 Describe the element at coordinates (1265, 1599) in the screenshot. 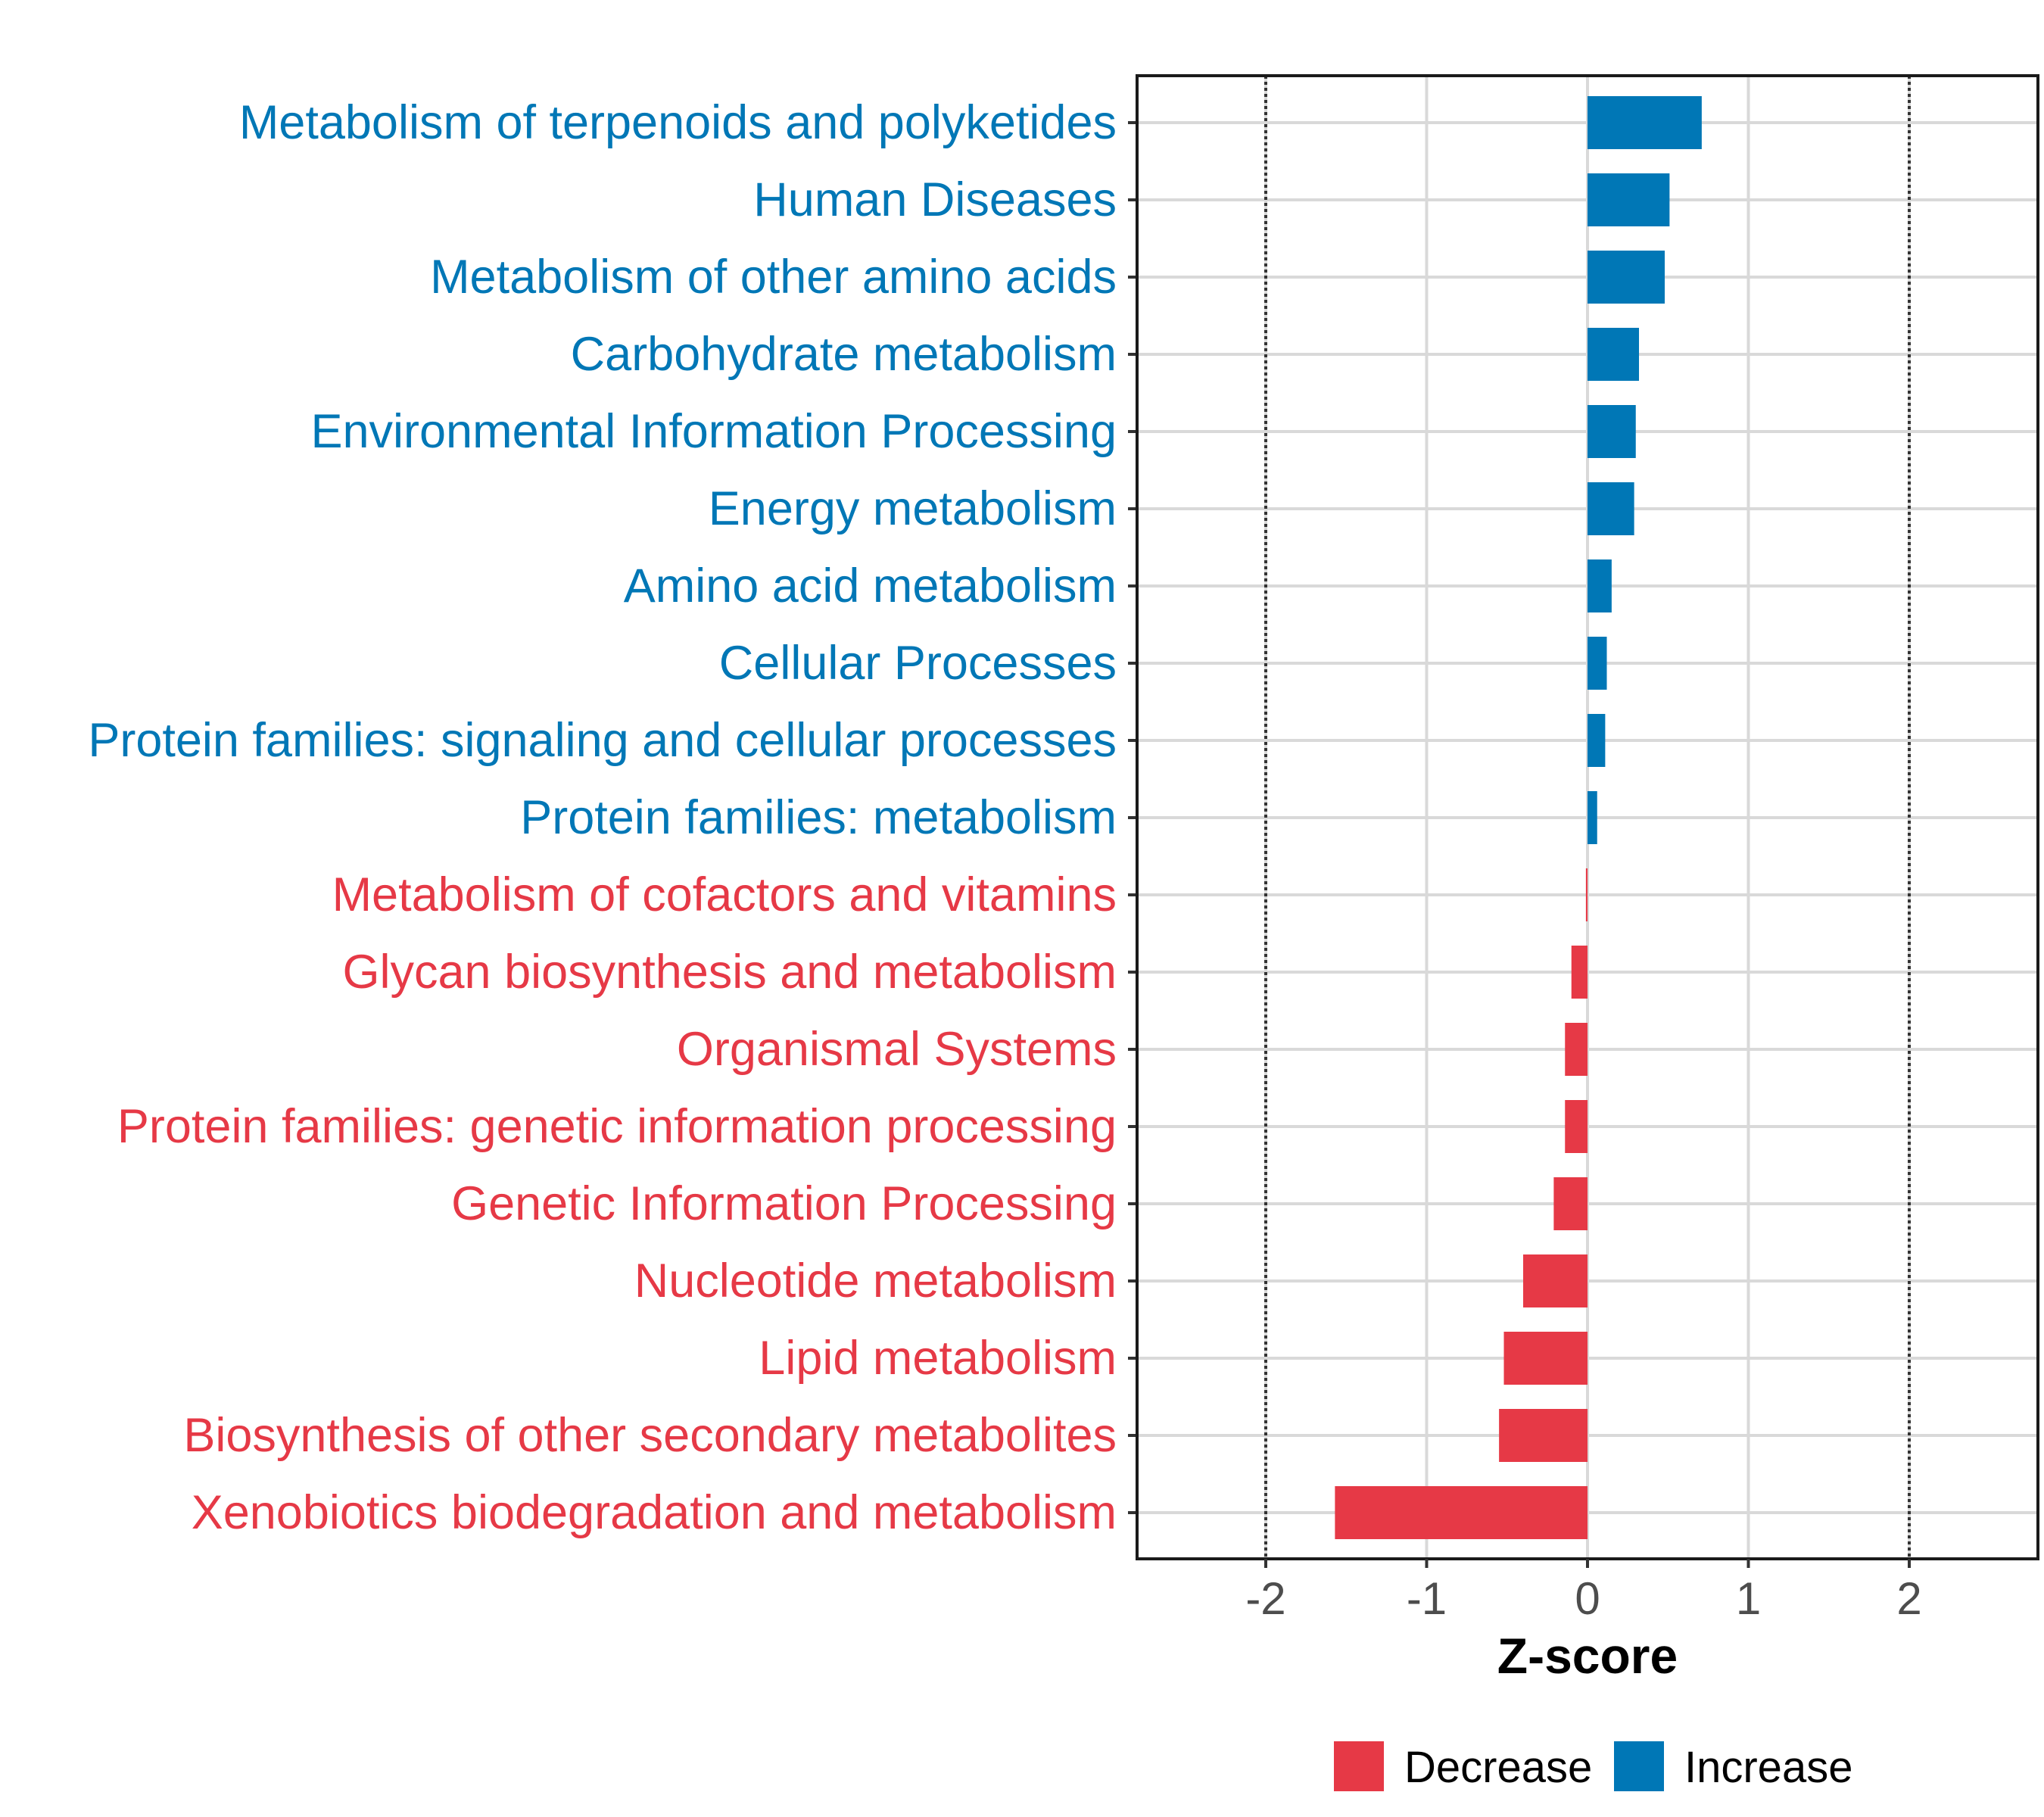

I see `x-tick-label: -2` at that location.